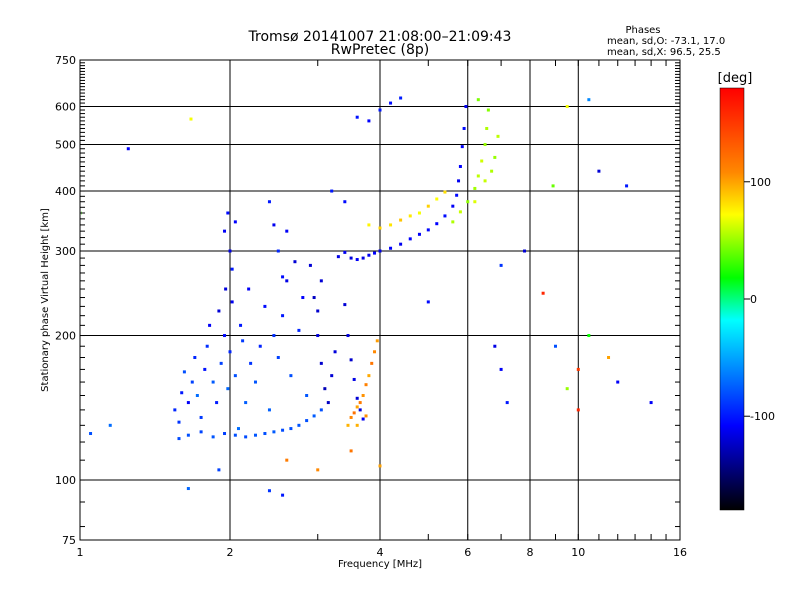  I want to click on y-tick-label: 500, so click(65, 145).